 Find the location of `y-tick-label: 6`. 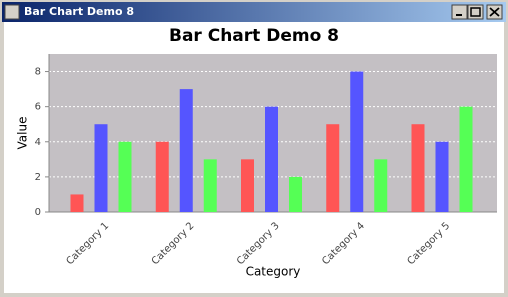

y-tick-label: 6 is located at coordinates (38, 107).